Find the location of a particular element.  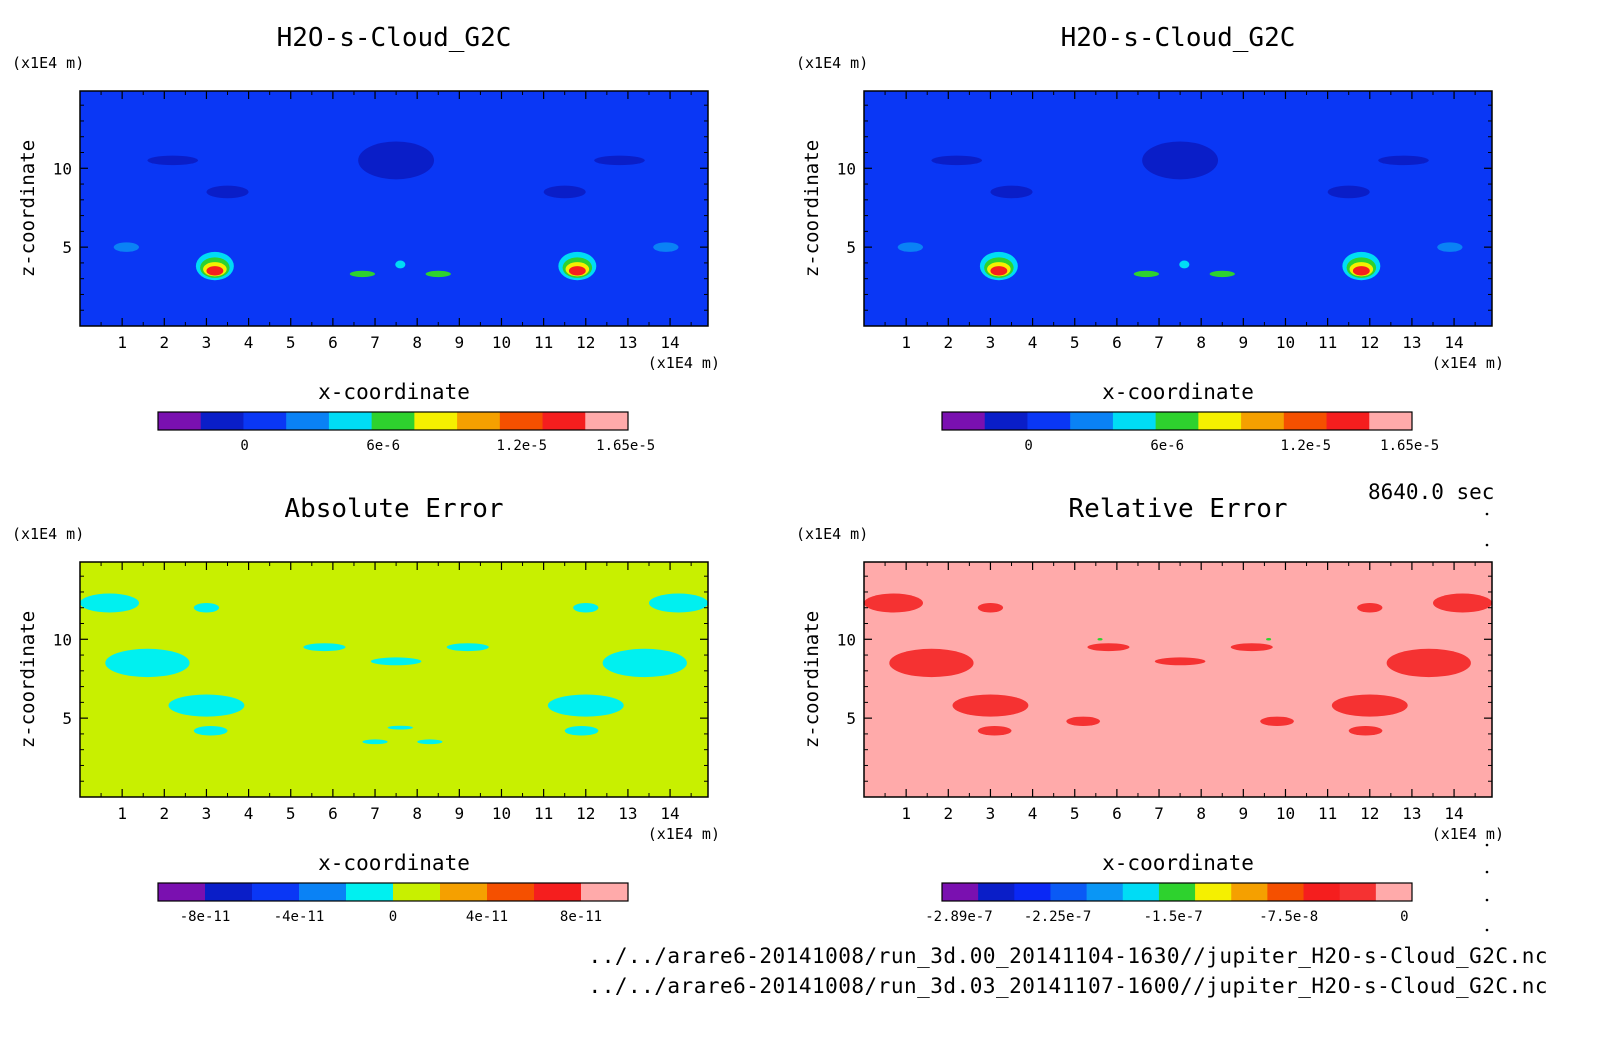

plot-frame is located at coordinates (394, 208).